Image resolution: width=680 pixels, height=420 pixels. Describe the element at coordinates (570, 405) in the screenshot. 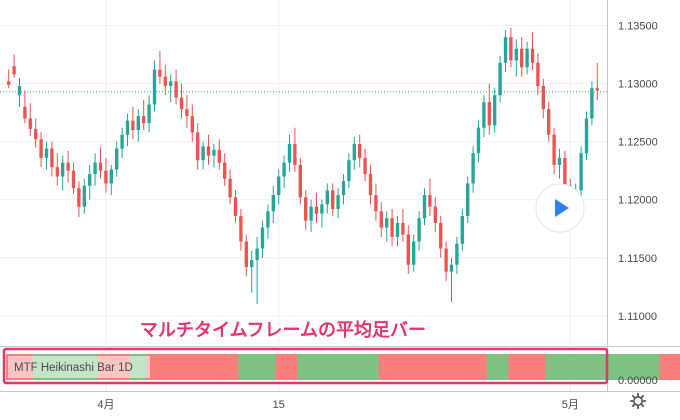

I see `time-tick-label: 5月` at that location.